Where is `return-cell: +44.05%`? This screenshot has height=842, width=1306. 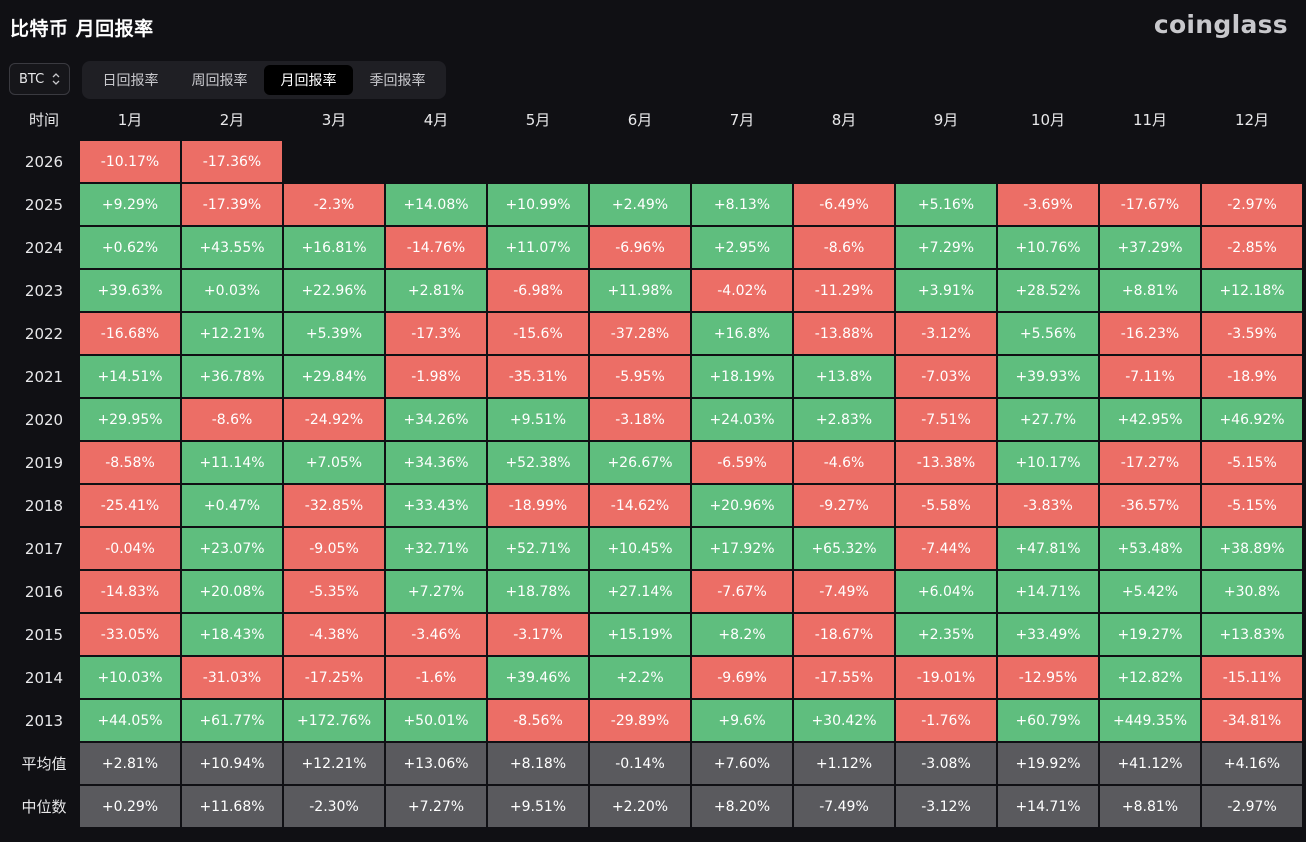 return-cell: +44.05% is located at coordinates (130, 720).